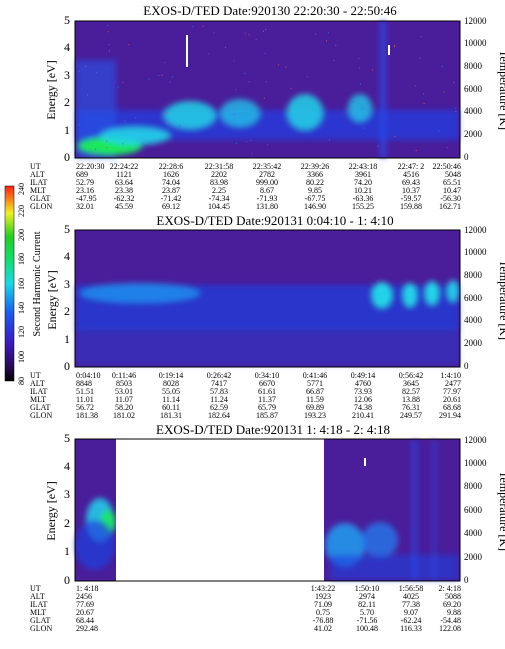  Describe the element at coordinates (473, 533) in the screenshot. I see `panel-3-rtick-2: 4000` at that location.